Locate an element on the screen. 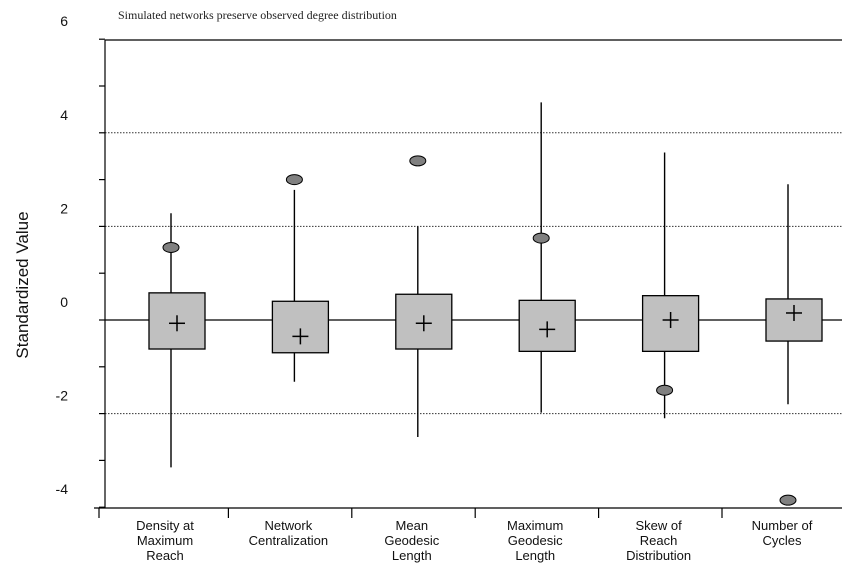 This screenshot has width=842, height=573. category-label-4: Skew of Reach Distribution is located at coordinates (658, 540).